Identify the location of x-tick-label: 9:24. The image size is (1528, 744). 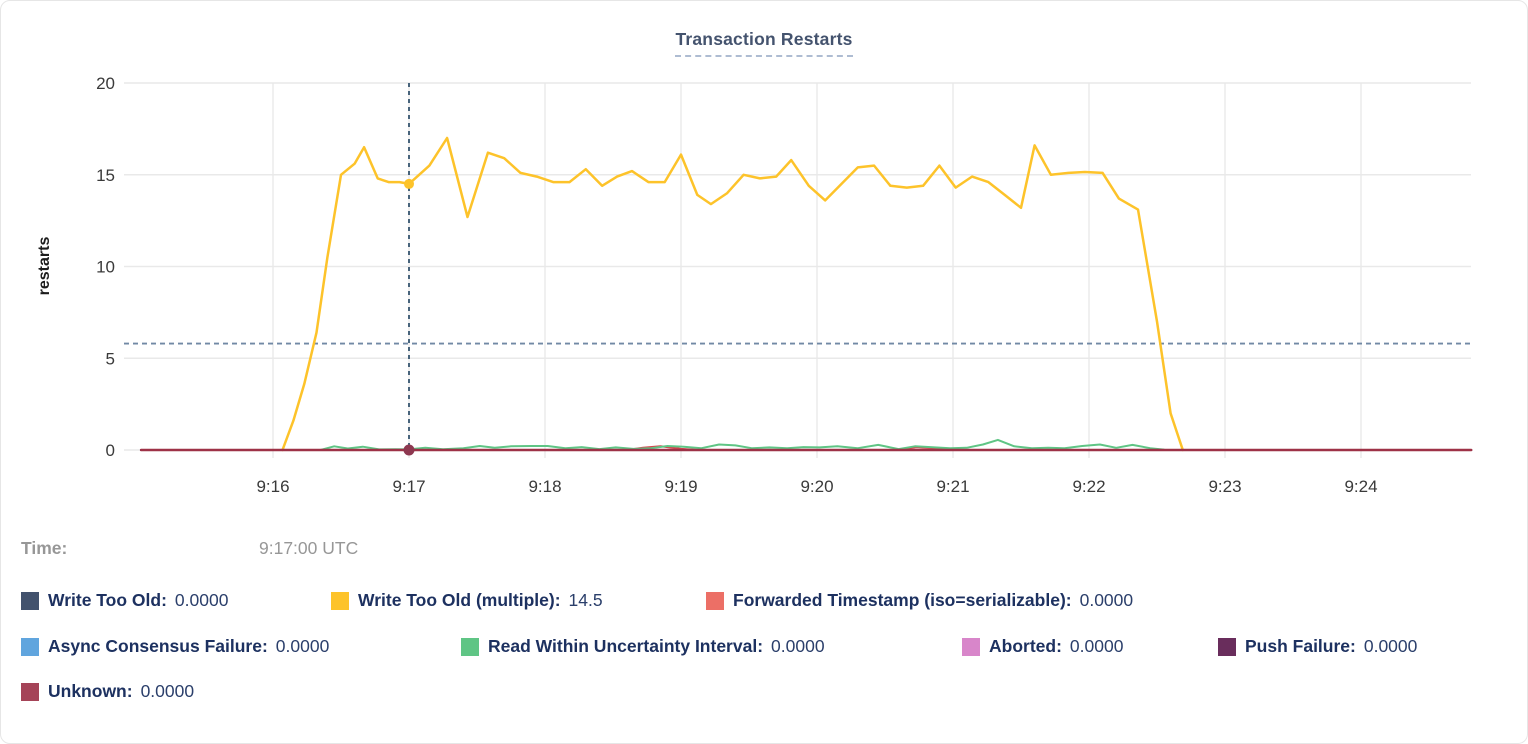
(1360, 486).